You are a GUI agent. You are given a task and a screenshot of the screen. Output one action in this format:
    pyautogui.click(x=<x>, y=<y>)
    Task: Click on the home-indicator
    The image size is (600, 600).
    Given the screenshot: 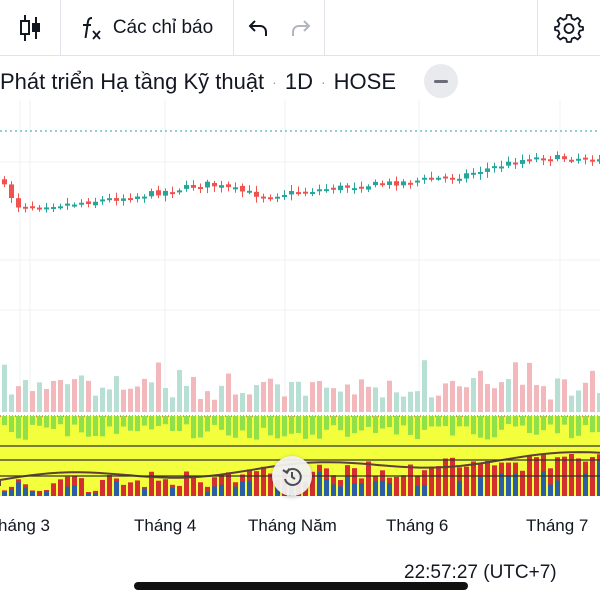 What is the action you would take?
    pyautogui.click(x=301, y=586)
    